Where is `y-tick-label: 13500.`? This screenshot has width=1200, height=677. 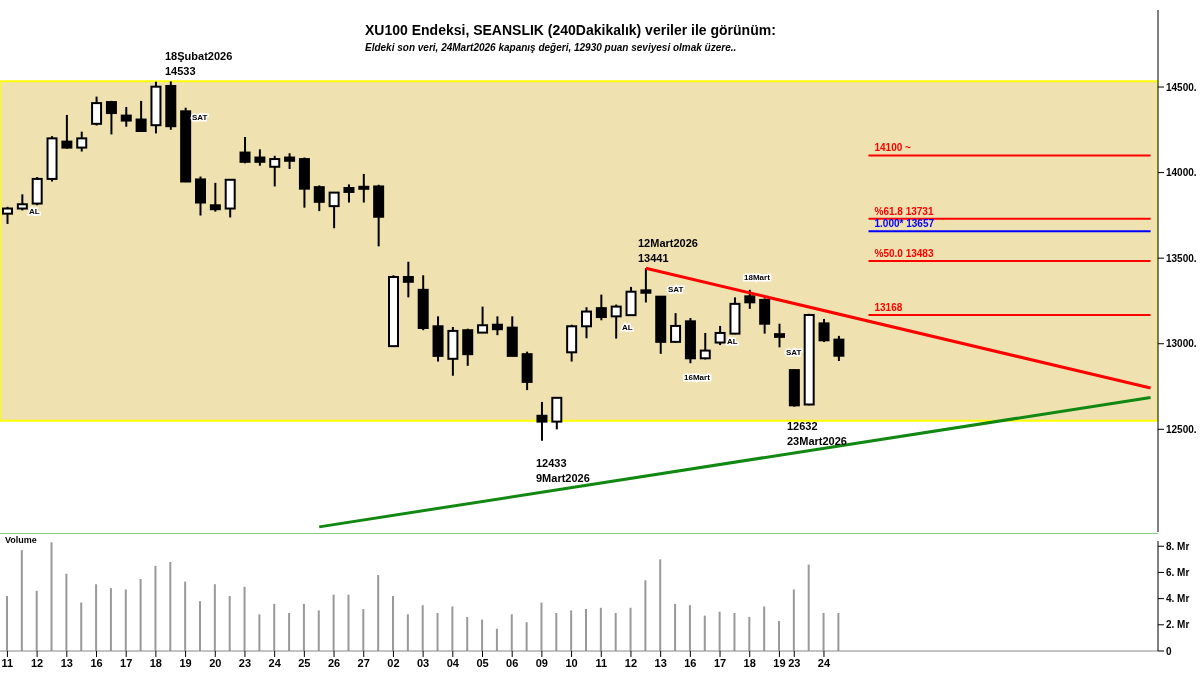
y-tick-label: 13500. is located at coordinates (1181, 258).